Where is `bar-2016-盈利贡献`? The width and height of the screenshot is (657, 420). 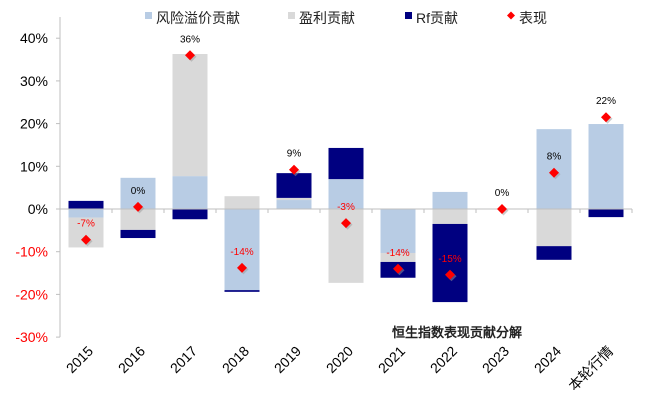
bar-2016-盈利贡献 is located at coordinates (138, 219).